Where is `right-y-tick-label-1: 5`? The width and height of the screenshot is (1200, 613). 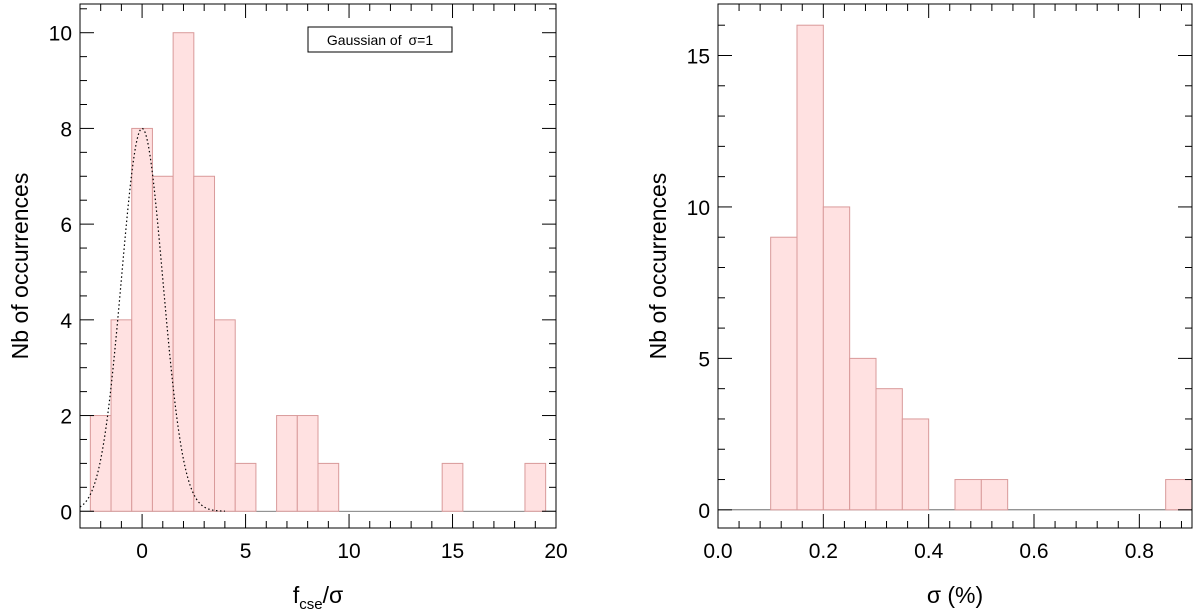
right-y-tick-label-1: 5 is located at coordinates (704, 359).